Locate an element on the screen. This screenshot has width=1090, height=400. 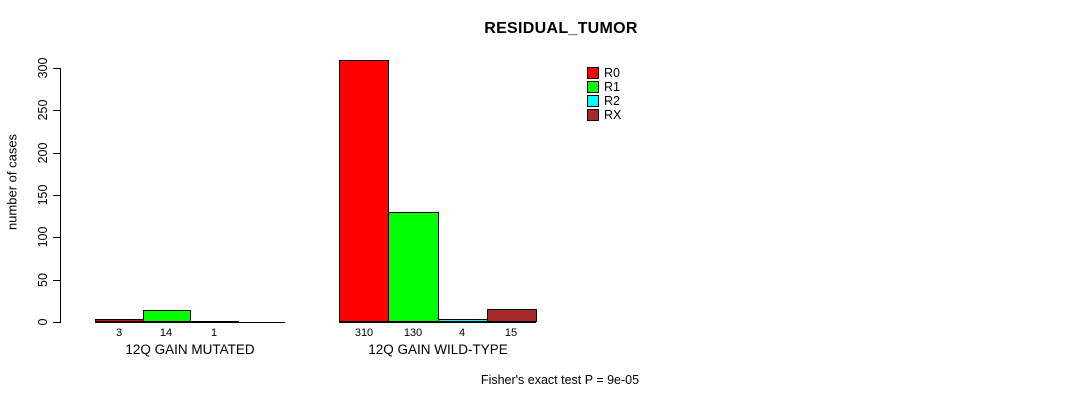
y-axis-tick-label: 200 is located at coordinates (43, 153).